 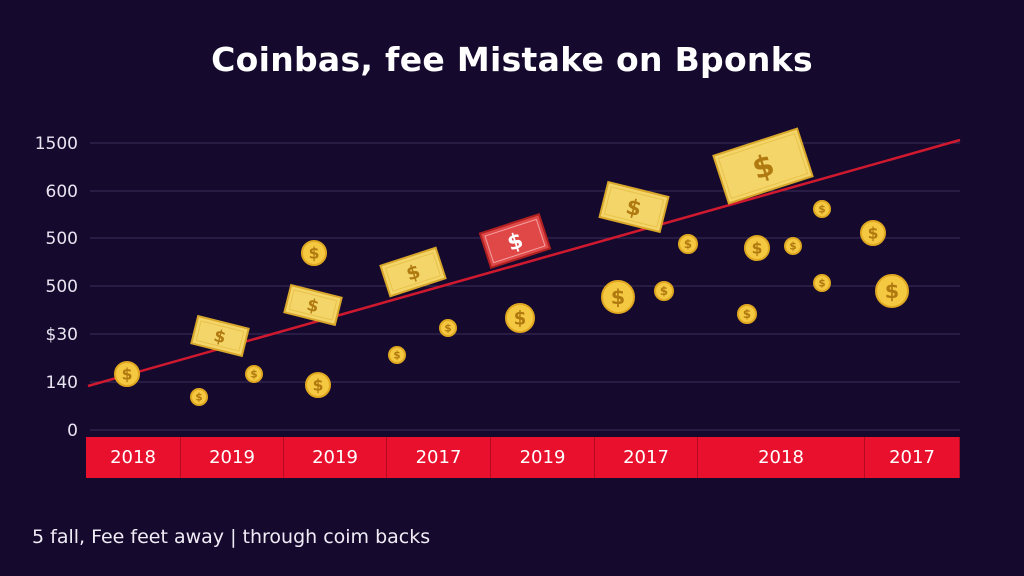 What do you see at coordinates (62, 192) in the screenshot?
I see `y-tick-label: 600` at bounding box center [62, 192].